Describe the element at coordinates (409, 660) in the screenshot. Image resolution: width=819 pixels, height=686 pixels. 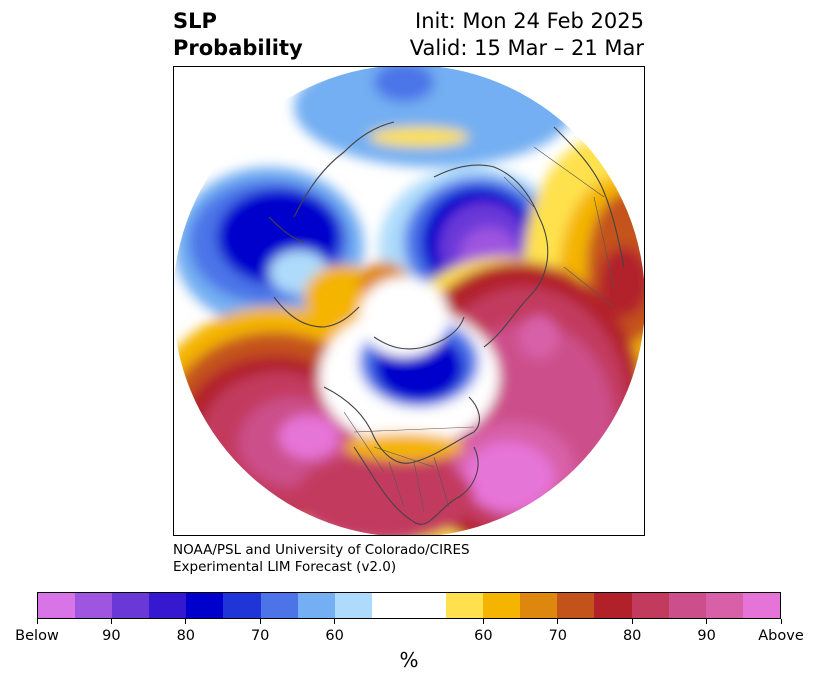
I see `colorbar-unit: %` at that location.